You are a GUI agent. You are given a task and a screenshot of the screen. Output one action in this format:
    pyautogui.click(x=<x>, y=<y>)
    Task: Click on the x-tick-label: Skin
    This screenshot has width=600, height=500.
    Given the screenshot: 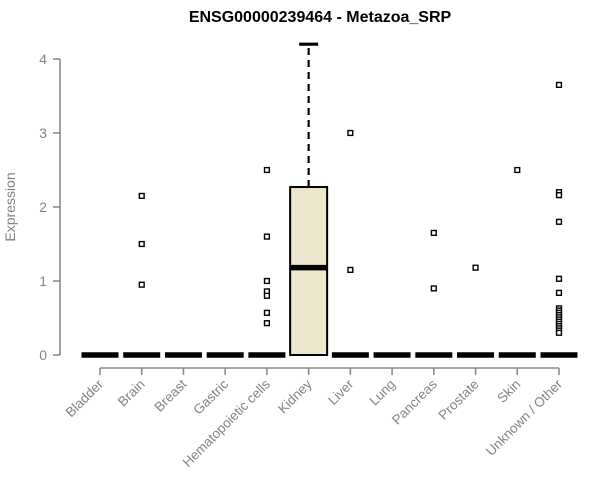 What is the action you would take?
    pyautogui.click(x=508, y=391)
    